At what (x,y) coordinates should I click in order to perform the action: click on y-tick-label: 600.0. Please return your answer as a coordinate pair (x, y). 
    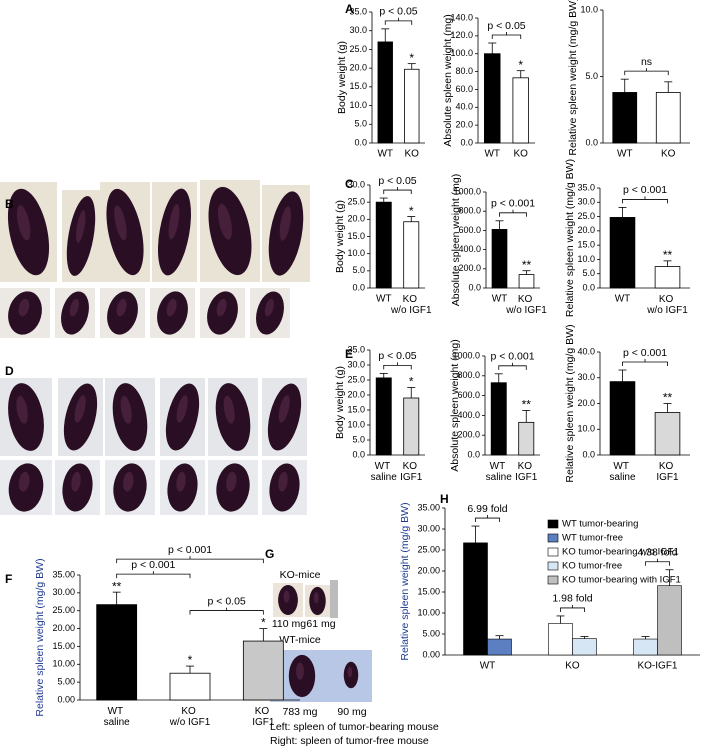
    Looking at the image, I should click on (469, 230).